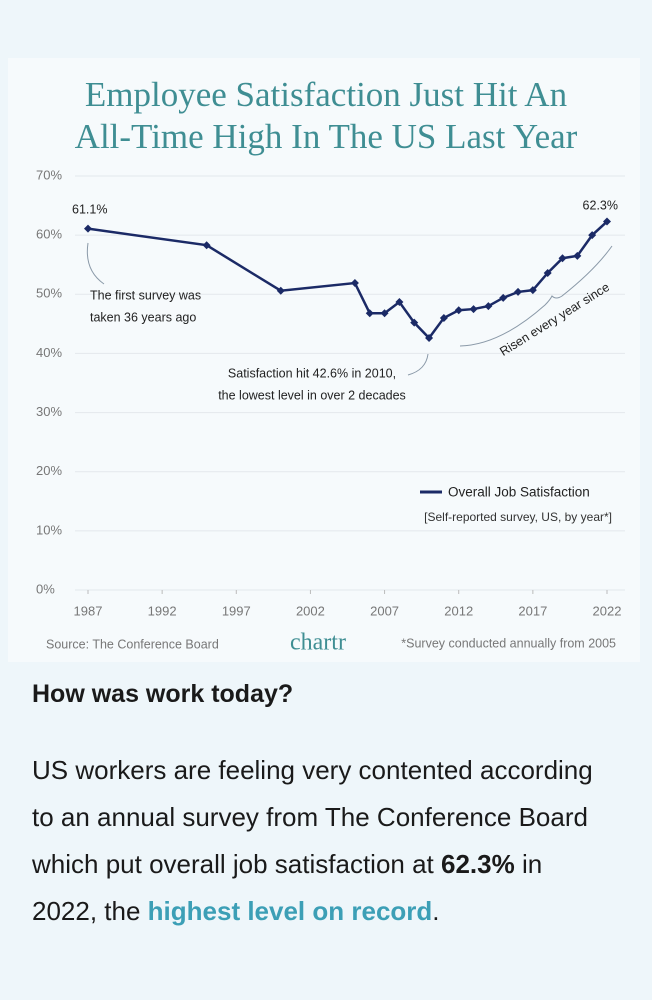 The image size is (652, 1000). I want to click on chart-title: Employee Satisfaction Just Hit An, so click(326, 94).